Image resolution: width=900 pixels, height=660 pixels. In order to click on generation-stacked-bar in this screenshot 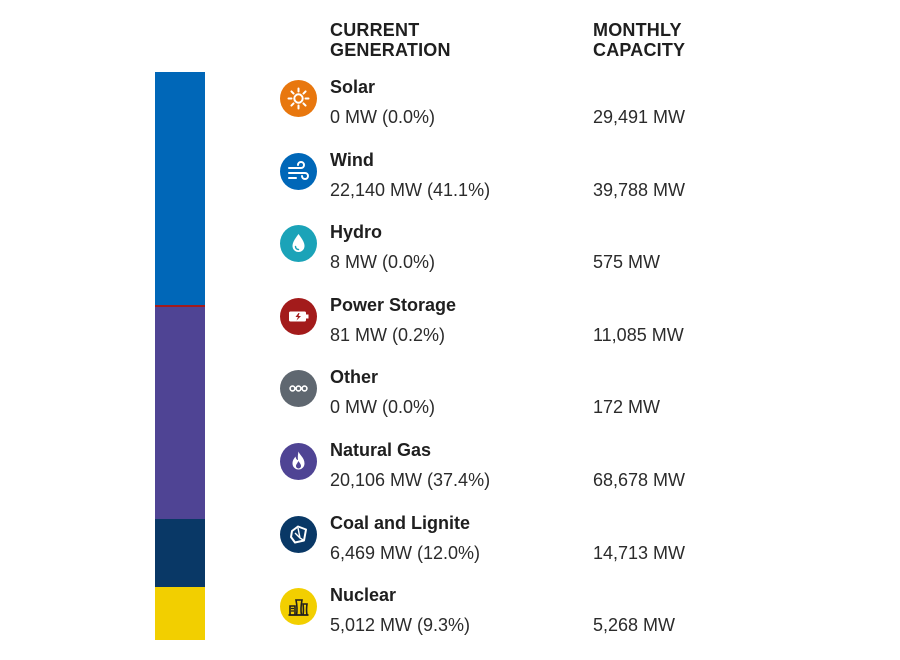, I will do `click(180, 356)`.